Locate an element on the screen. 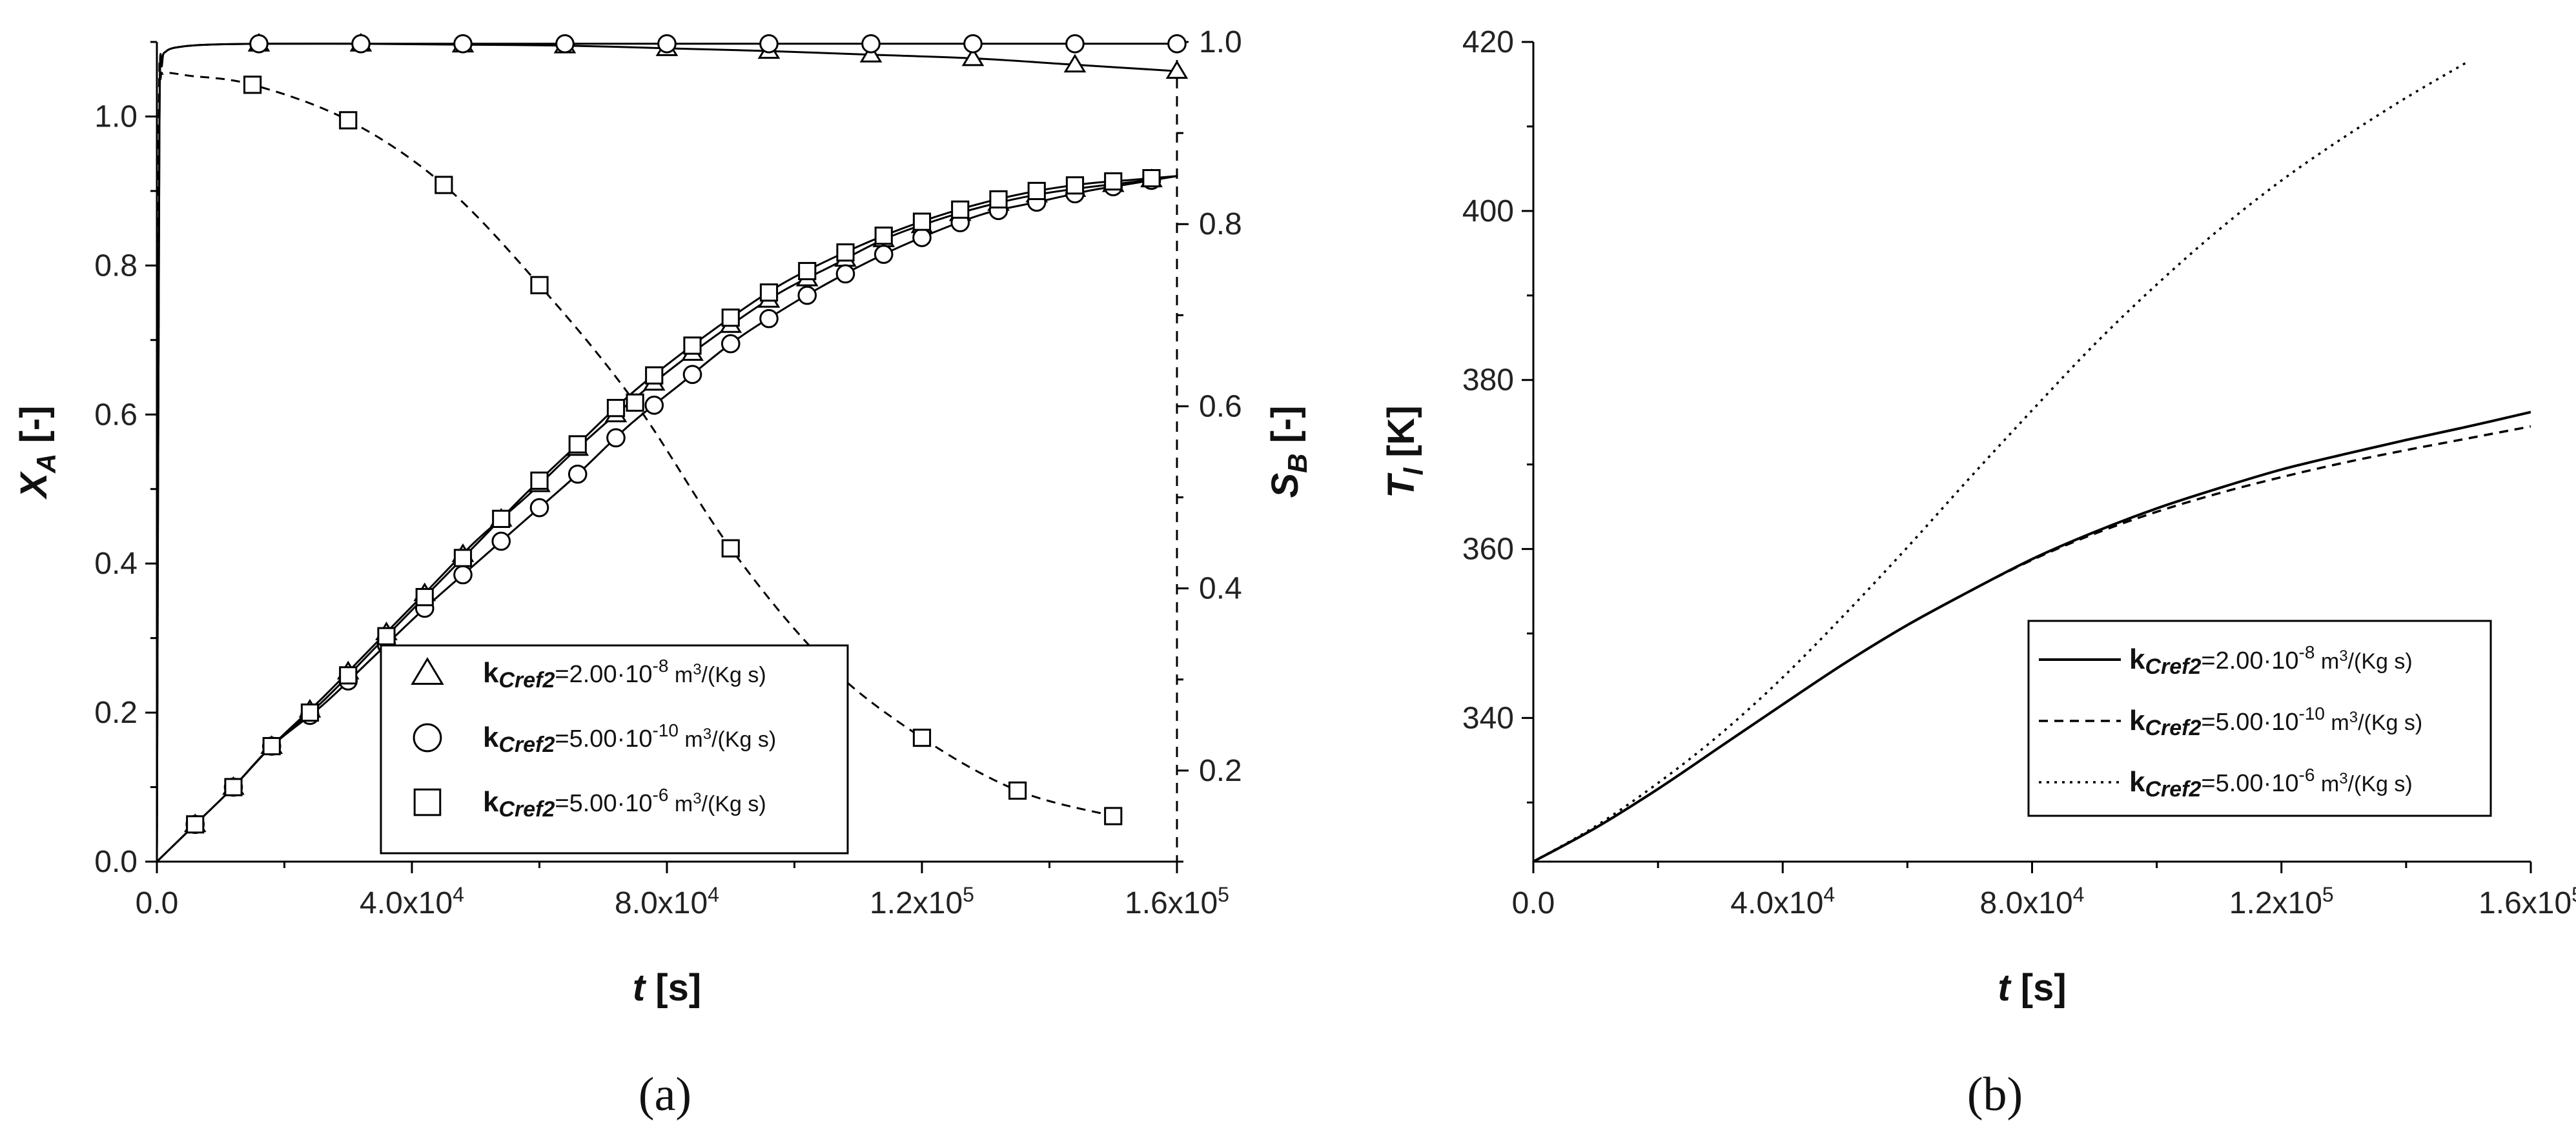 This screenshot has height=1134, width=2576. y-right-tick-label: 1.0 is located at coordinates (1220, 42).